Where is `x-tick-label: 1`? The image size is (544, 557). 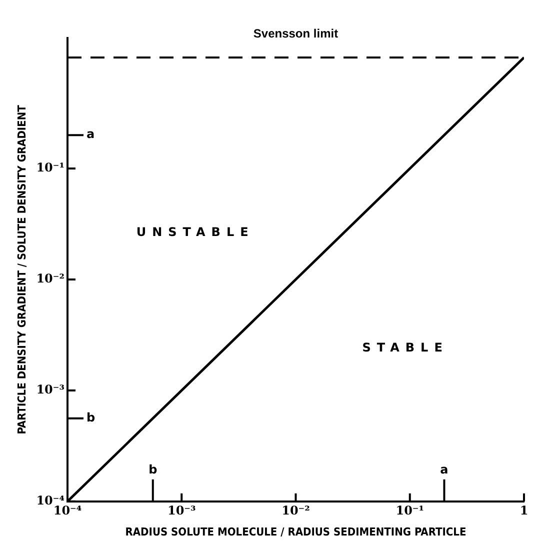
x-tick-label: 1 is located at coordinates (524, 511).